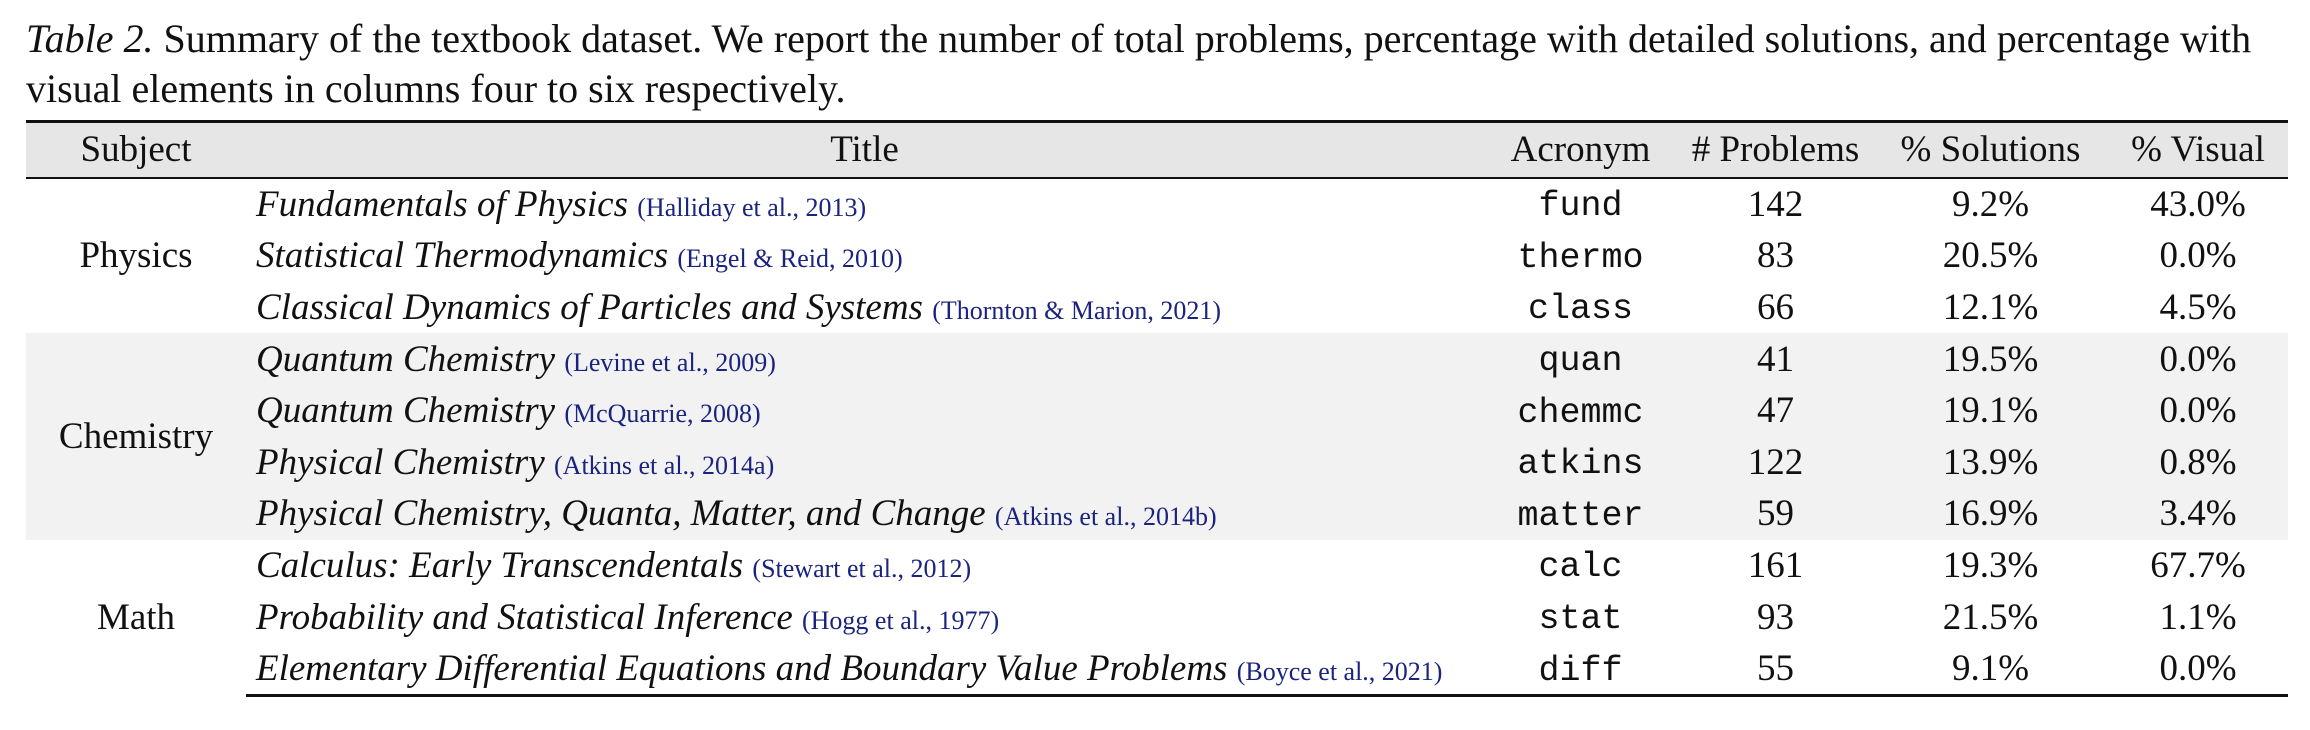  I want to click on subject-cell: Chemistry, so click(136, 436).